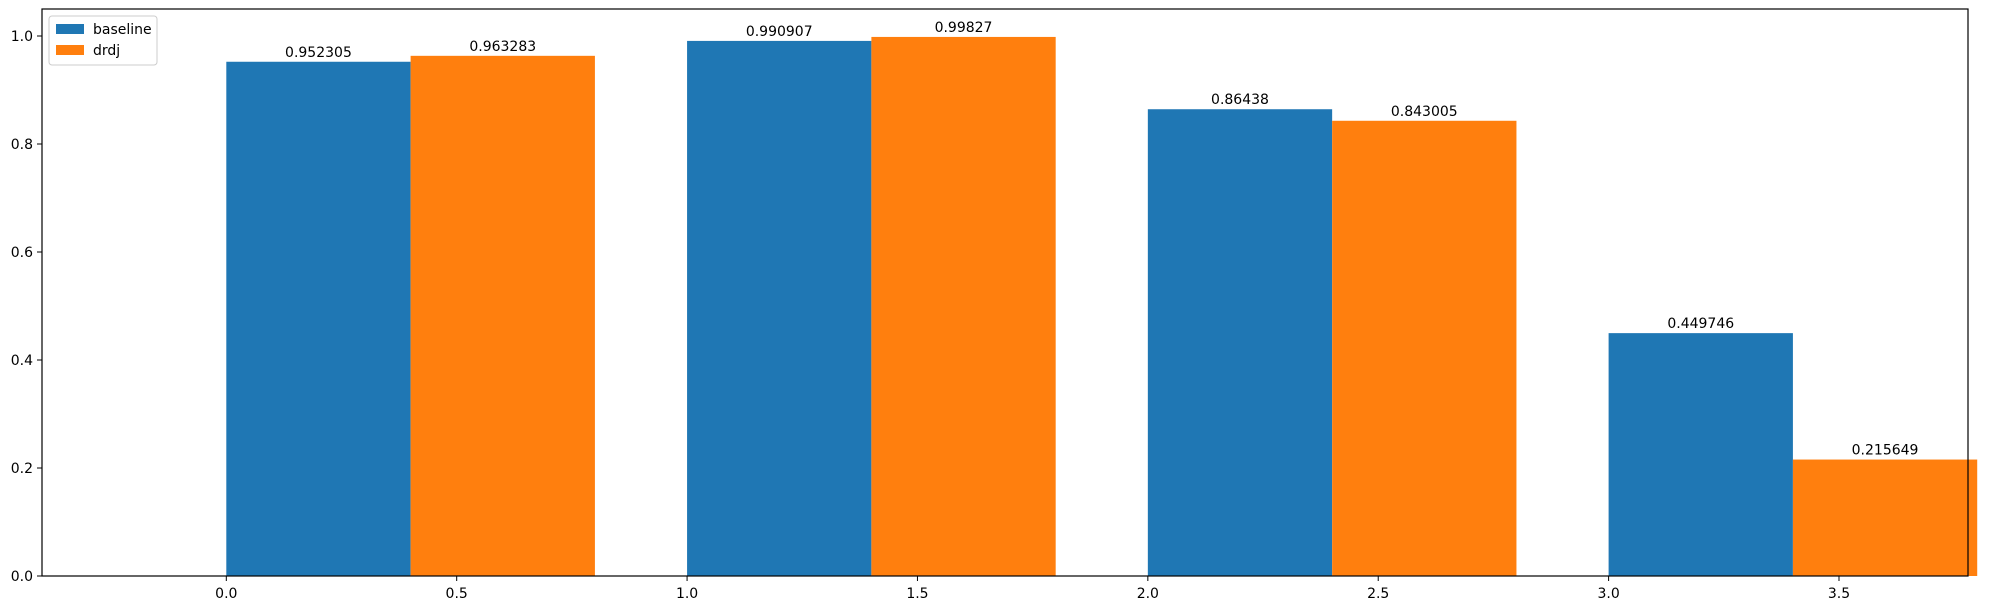 Image resolution: width=2011 pixels, height=611 pixels. What do you see at coordinates (1700, 324) in the screenshot?
I see `value-label-baseline-3: 0.449746` at bounding box center [1700, 324].